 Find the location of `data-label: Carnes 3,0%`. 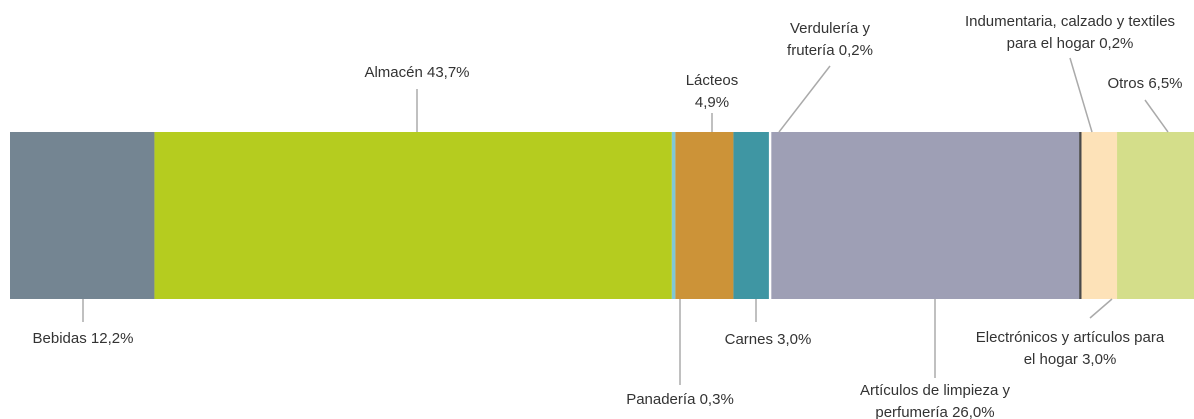

data-label: Carnes 3,0% is located at coordinates (768, 340).